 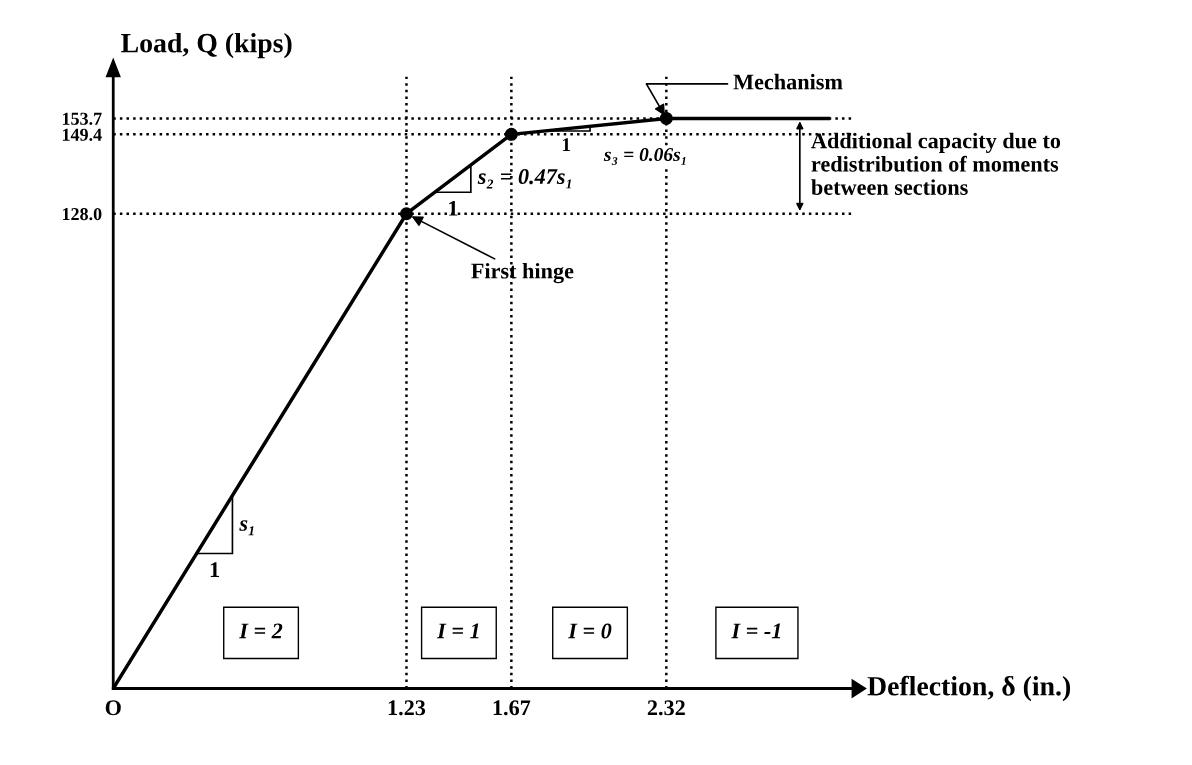 I want to click on annotation: I = 2, so click(x=261, y=631).